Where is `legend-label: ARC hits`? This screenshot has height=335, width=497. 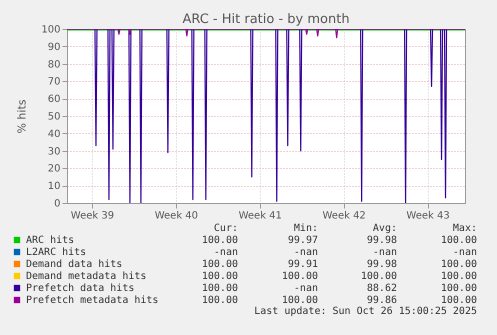
legend-label: ARC hits is located at coordinates (50, 240).